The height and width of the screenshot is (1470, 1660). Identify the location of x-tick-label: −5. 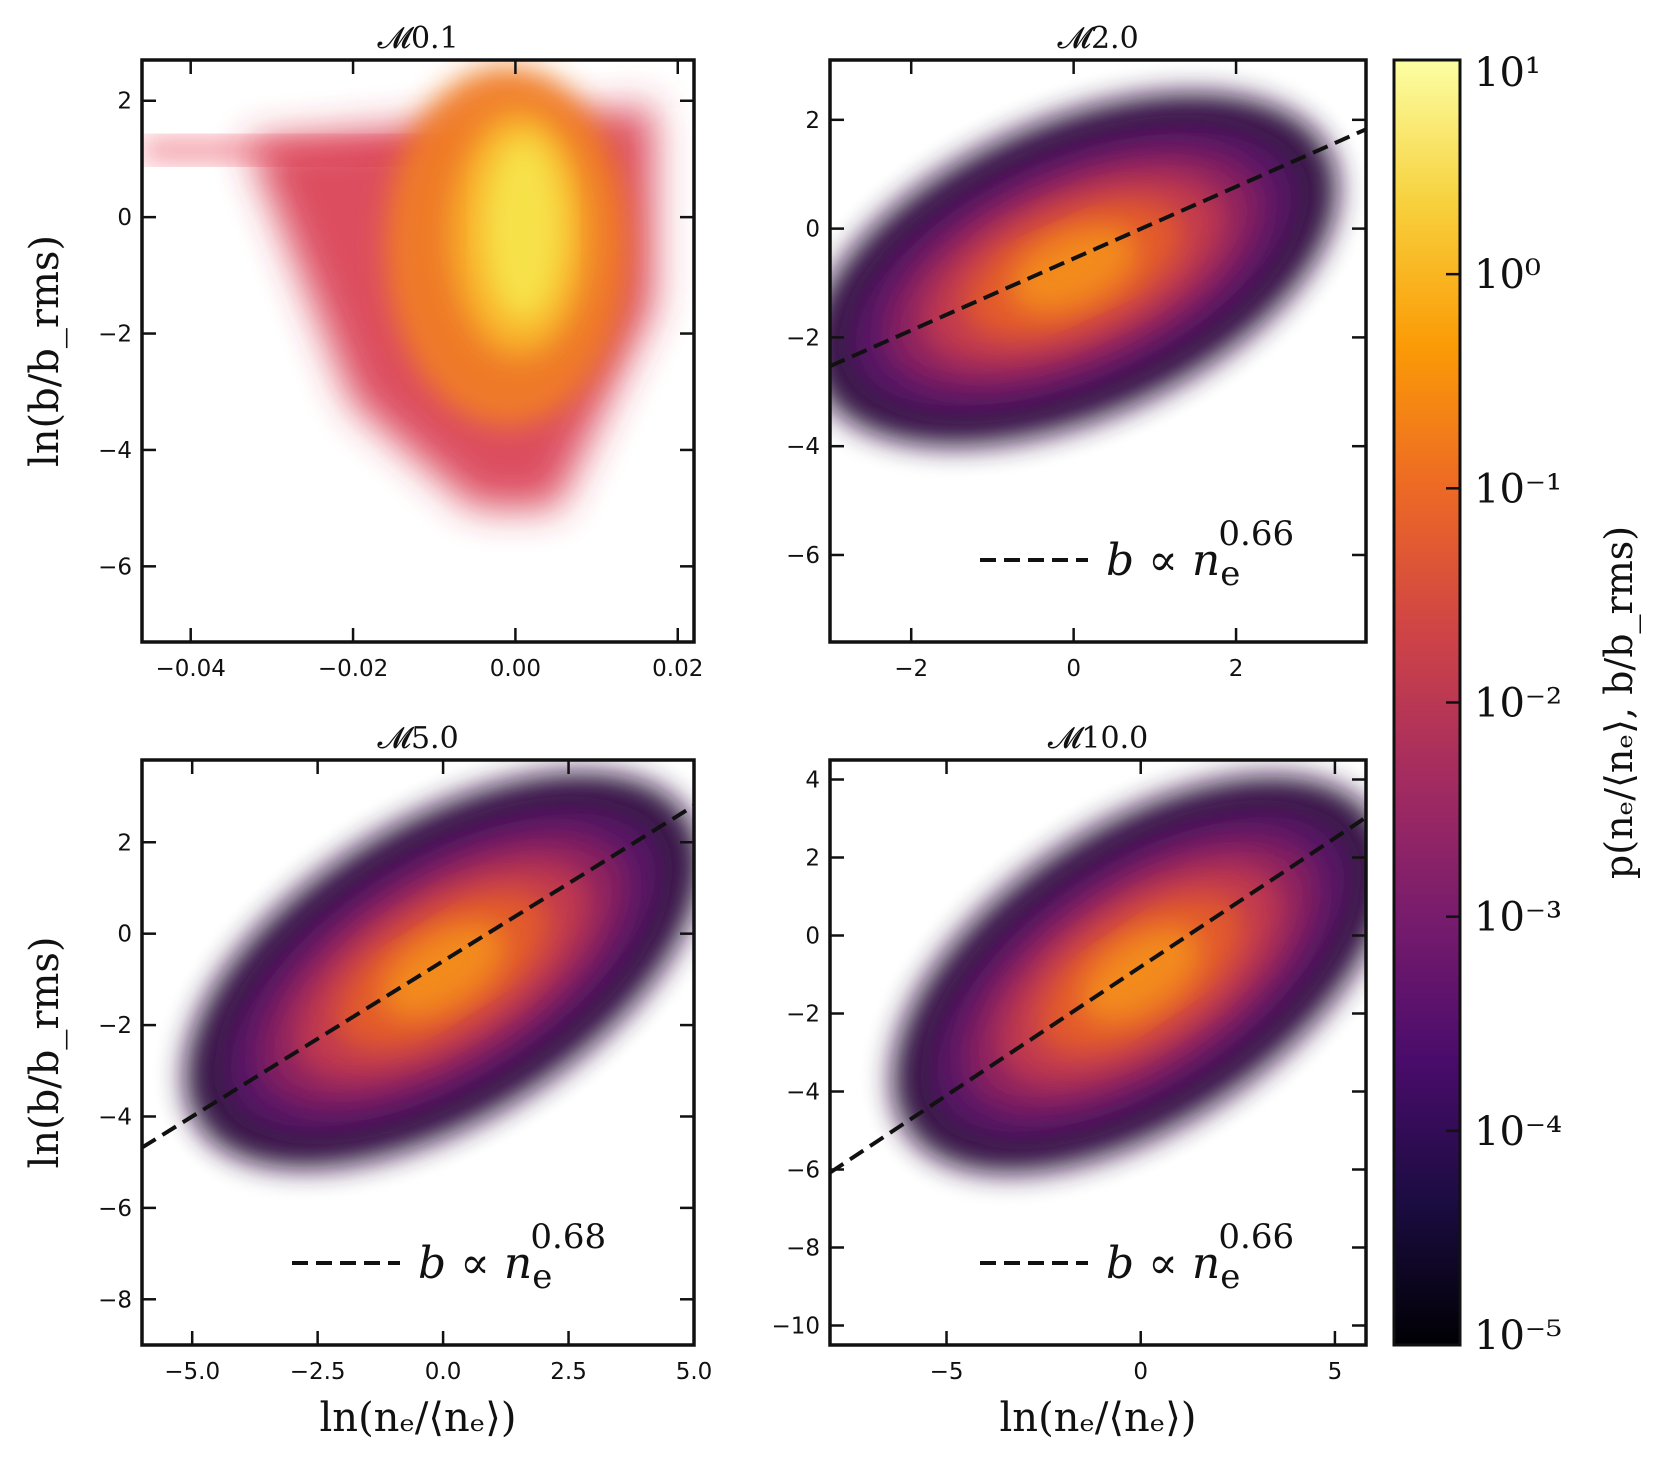
(947, 1372).